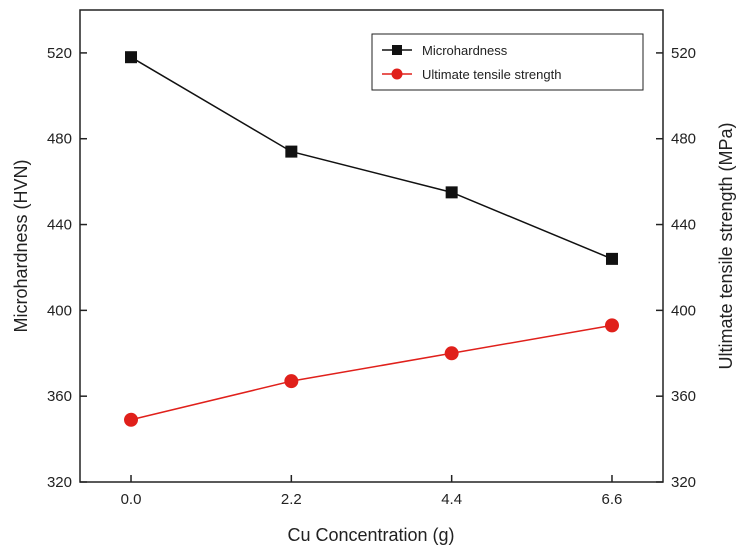 Image resolution: width=745 pixels, height=550 pixels. What do you see at coordinates (683, 396) in the screenshot?
I see `right-y-tick-label: 360` at bounding box center [683, 396].